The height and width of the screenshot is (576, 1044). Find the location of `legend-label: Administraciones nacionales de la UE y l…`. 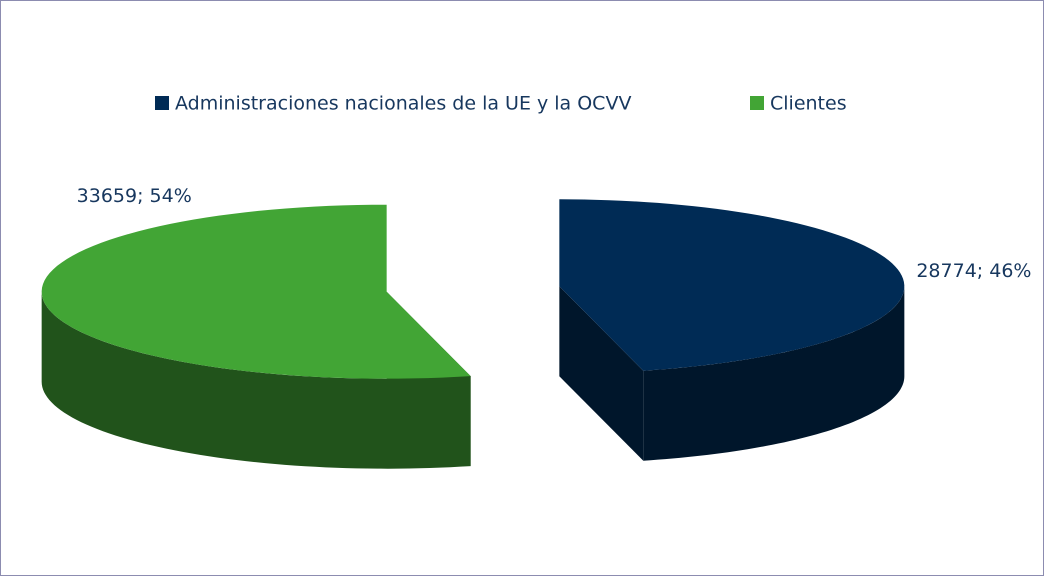

legend-label: Administraciones nacionales de la UE y l… is located at coordinates (403, 104).